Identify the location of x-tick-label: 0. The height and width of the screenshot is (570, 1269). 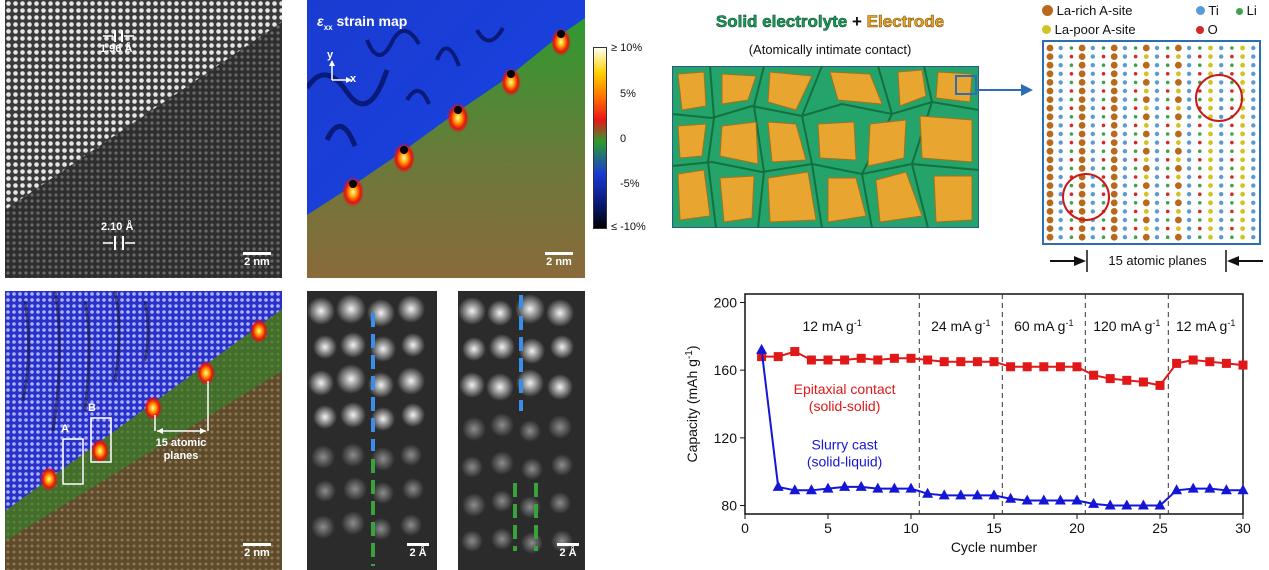
(745, 528).